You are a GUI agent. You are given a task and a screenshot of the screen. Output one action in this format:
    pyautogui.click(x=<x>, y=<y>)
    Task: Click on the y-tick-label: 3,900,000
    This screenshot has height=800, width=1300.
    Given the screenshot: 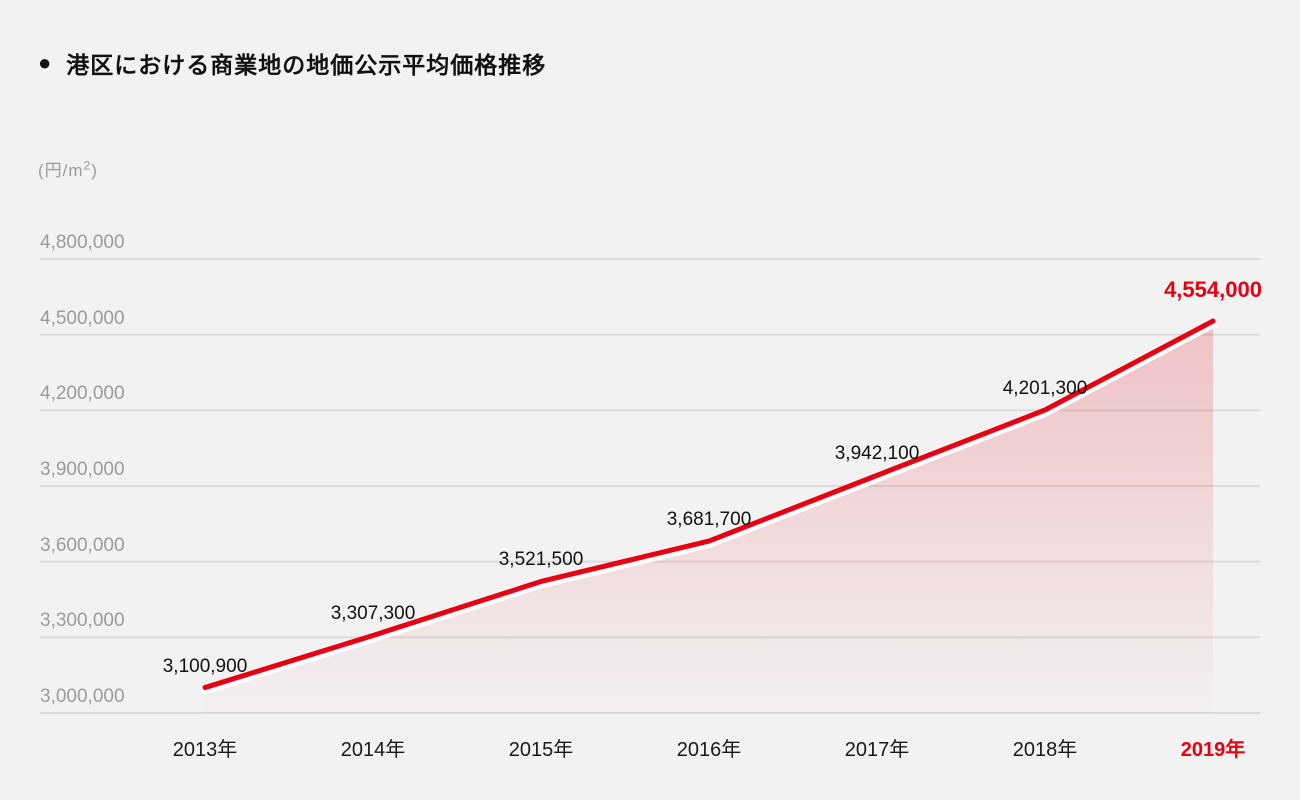 What is the action you would take?
    pyautogui.click(x=82, y=469)
    